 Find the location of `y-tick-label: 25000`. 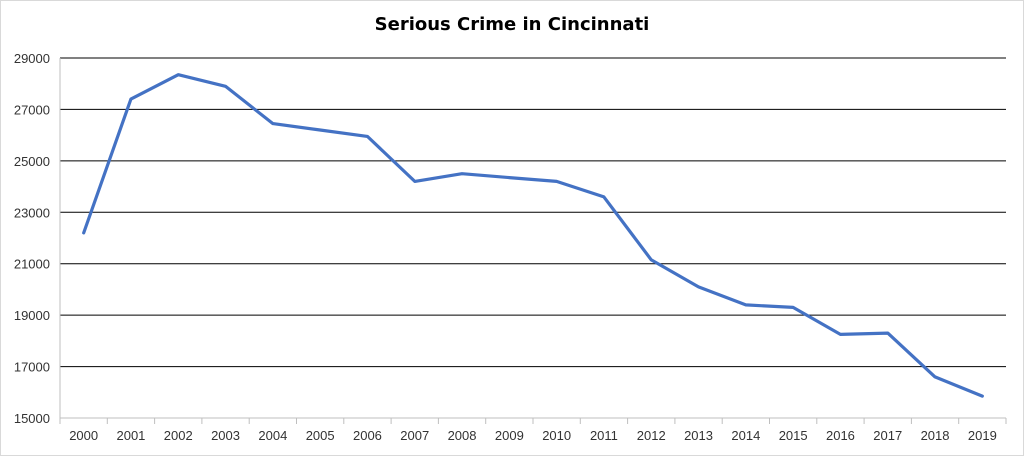

y-tick-label: 25000 is located at coordinates (32, 161).